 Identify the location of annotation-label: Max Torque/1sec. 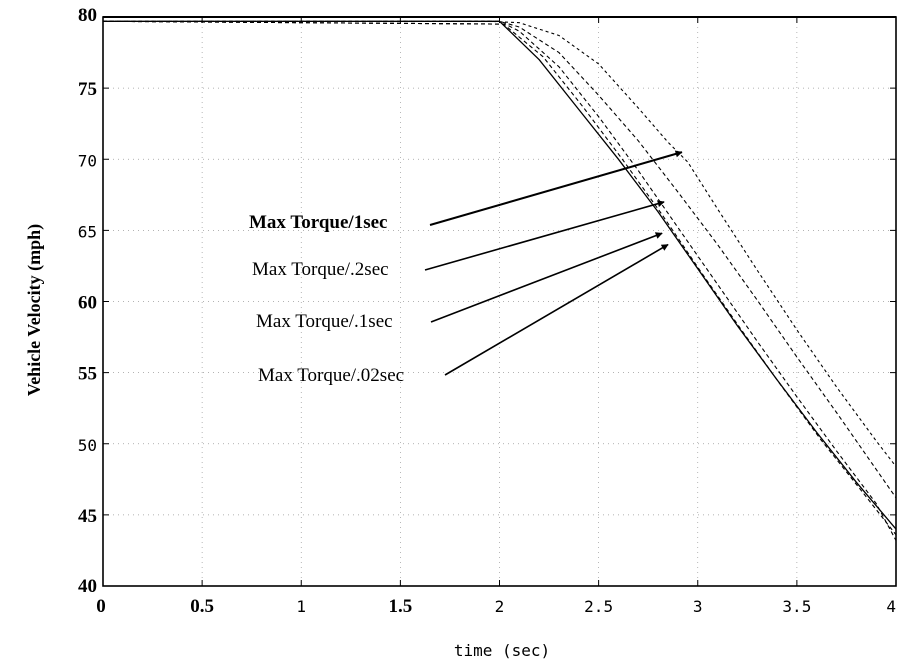
(318, 222).